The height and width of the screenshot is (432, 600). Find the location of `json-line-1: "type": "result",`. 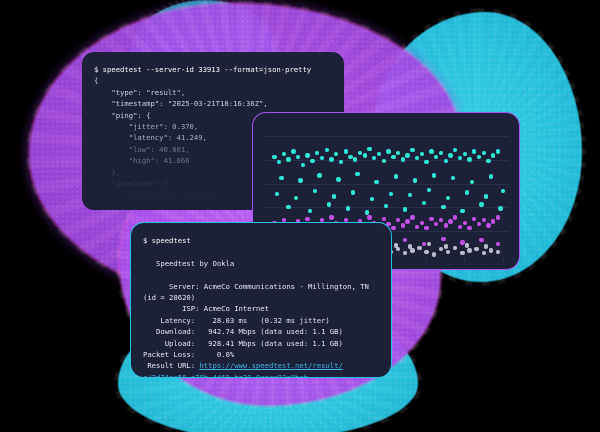

json-line-1: "type": "result", is located at coordinates (140, 92).